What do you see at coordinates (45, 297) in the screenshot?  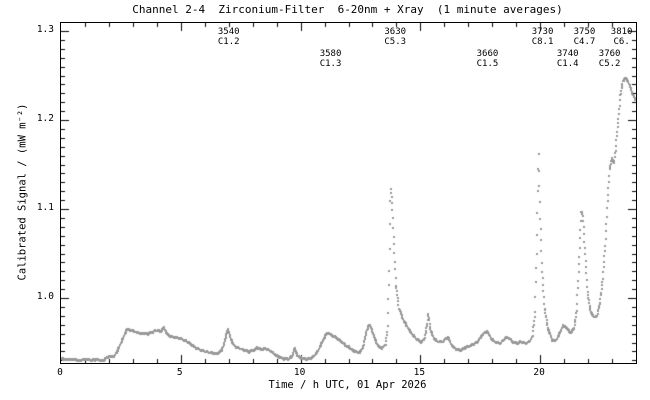 I see `y-tick-label: 1.0` at bounding box center [45, 297].